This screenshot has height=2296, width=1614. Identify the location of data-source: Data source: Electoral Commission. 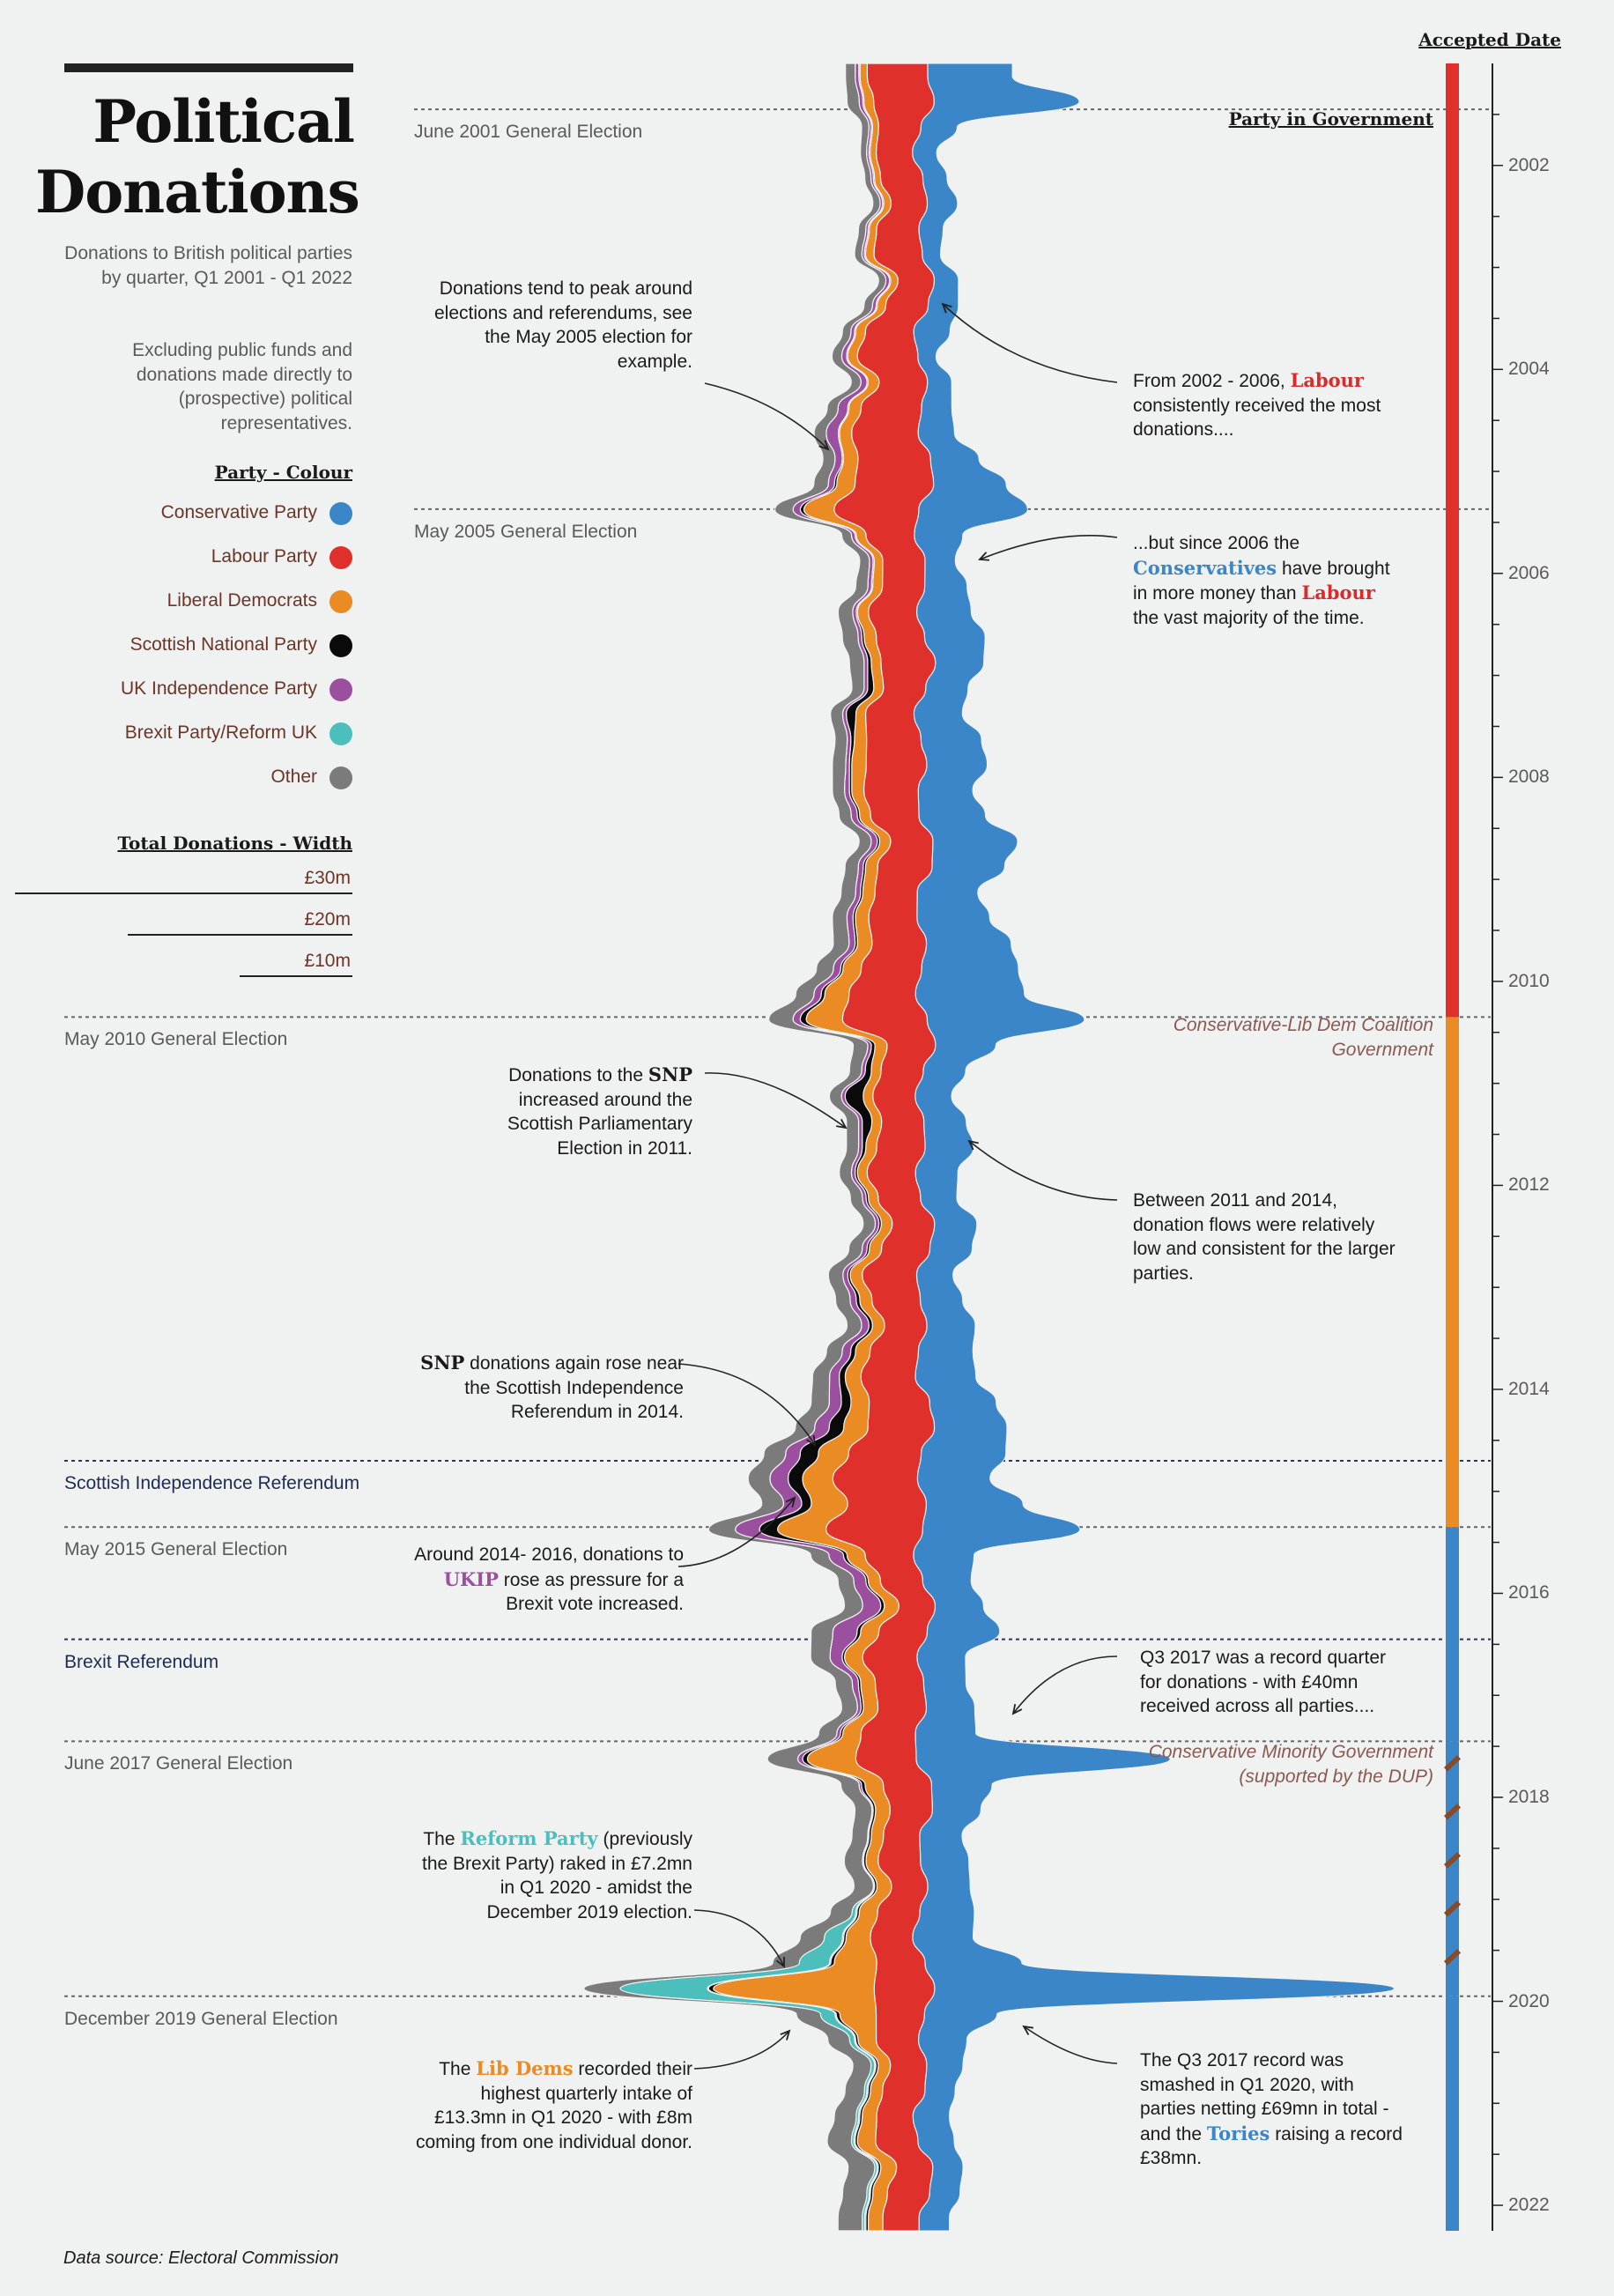
(201, 2258).